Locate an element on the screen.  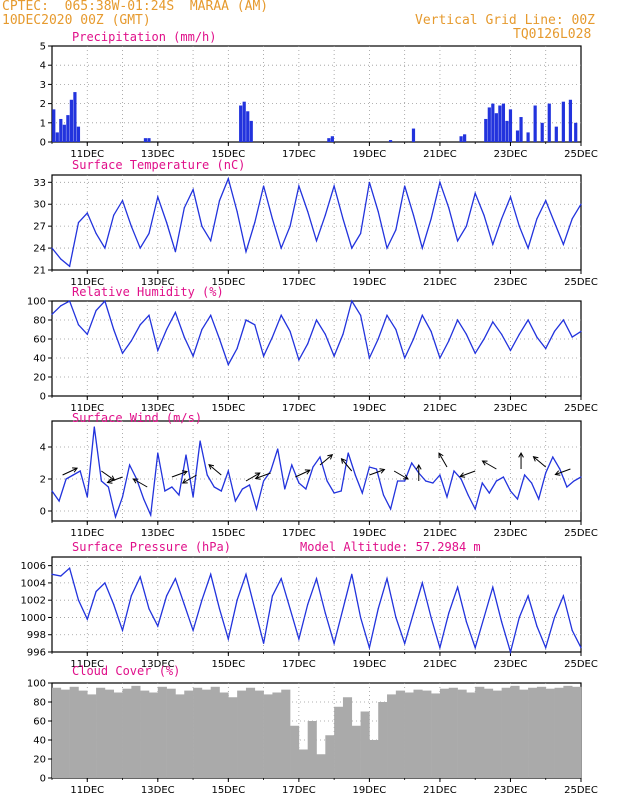
precipitation-ytick-label: 3 is located at coordinates (43, 85).